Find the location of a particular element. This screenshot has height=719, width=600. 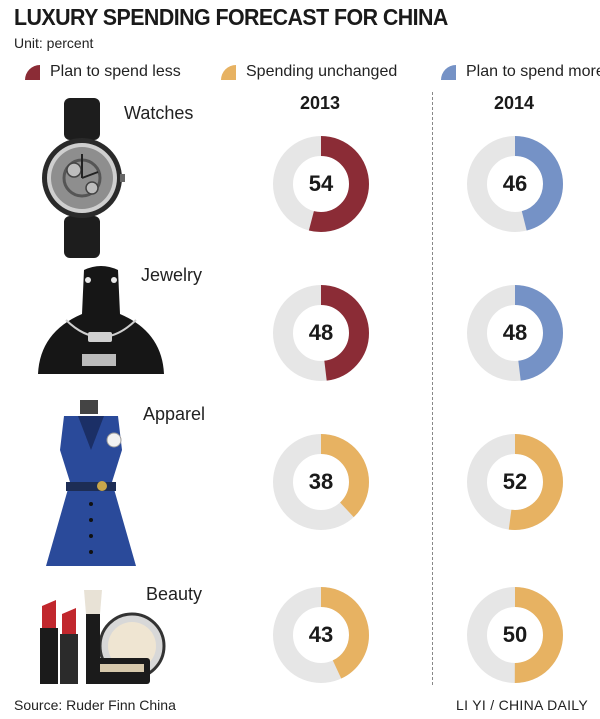

source-note: Source: Ruder Finn China is located at coordinates (95, 705).